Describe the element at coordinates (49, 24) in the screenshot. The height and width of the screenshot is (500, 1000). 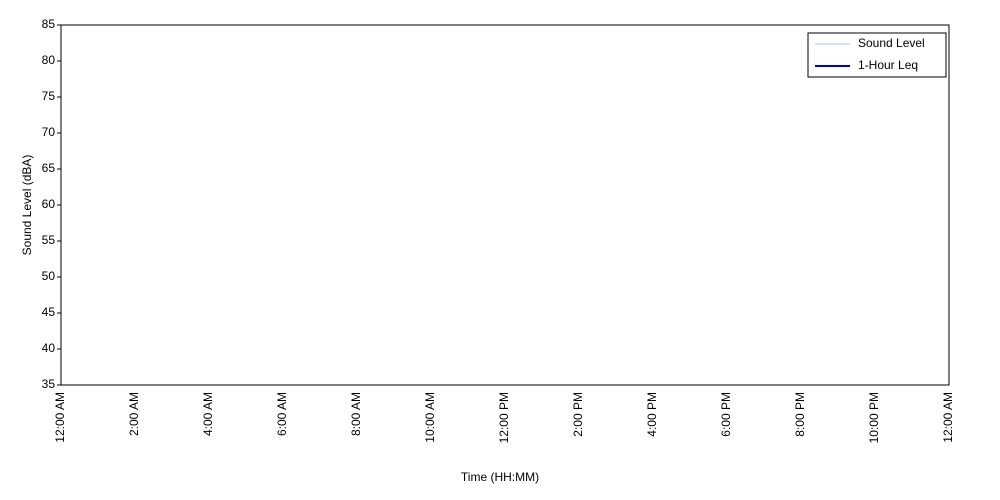
I see `y-tick-label: 85` at that location.